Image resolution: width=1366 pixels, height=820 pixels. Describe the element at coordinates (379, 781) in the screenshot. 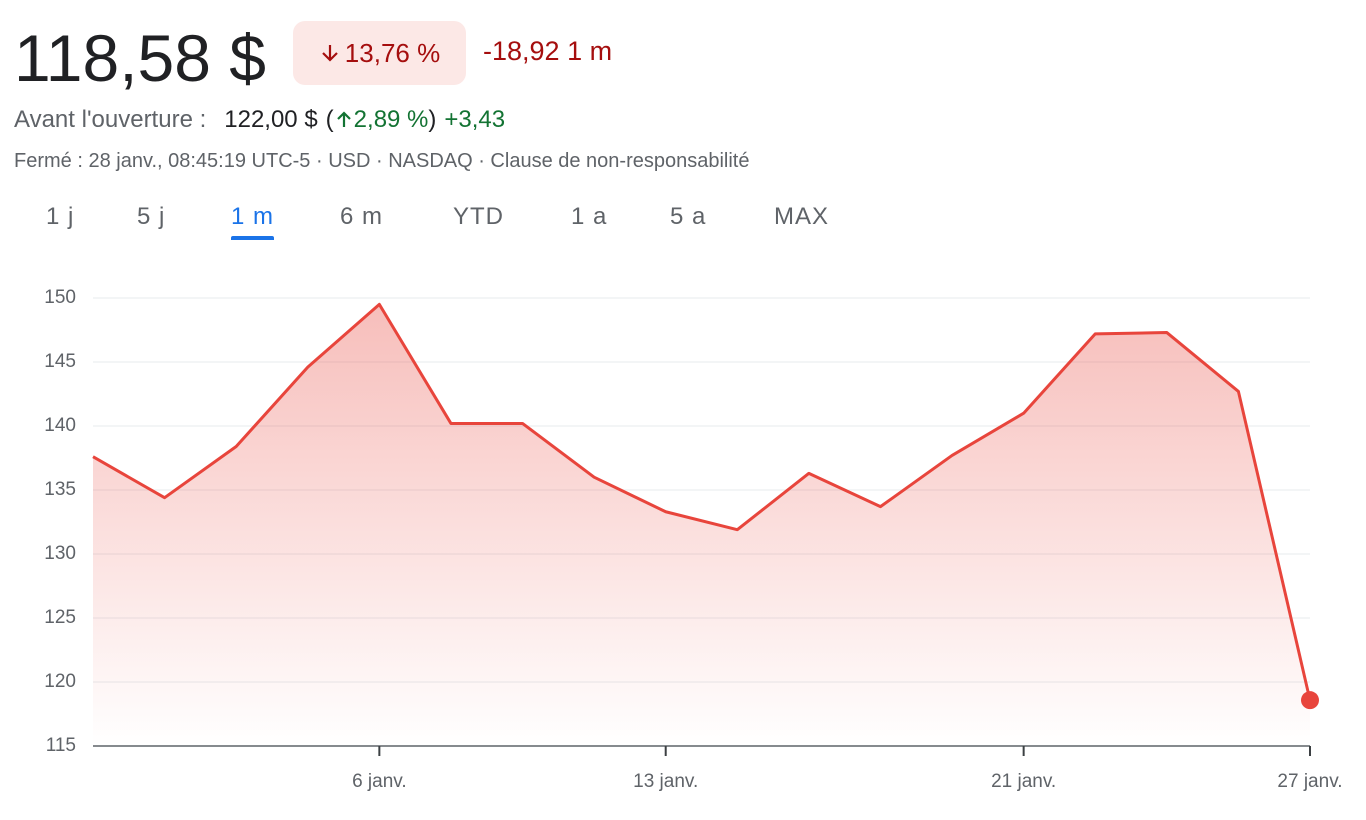

I see `x-tick-label: 6 janv.` at that location.